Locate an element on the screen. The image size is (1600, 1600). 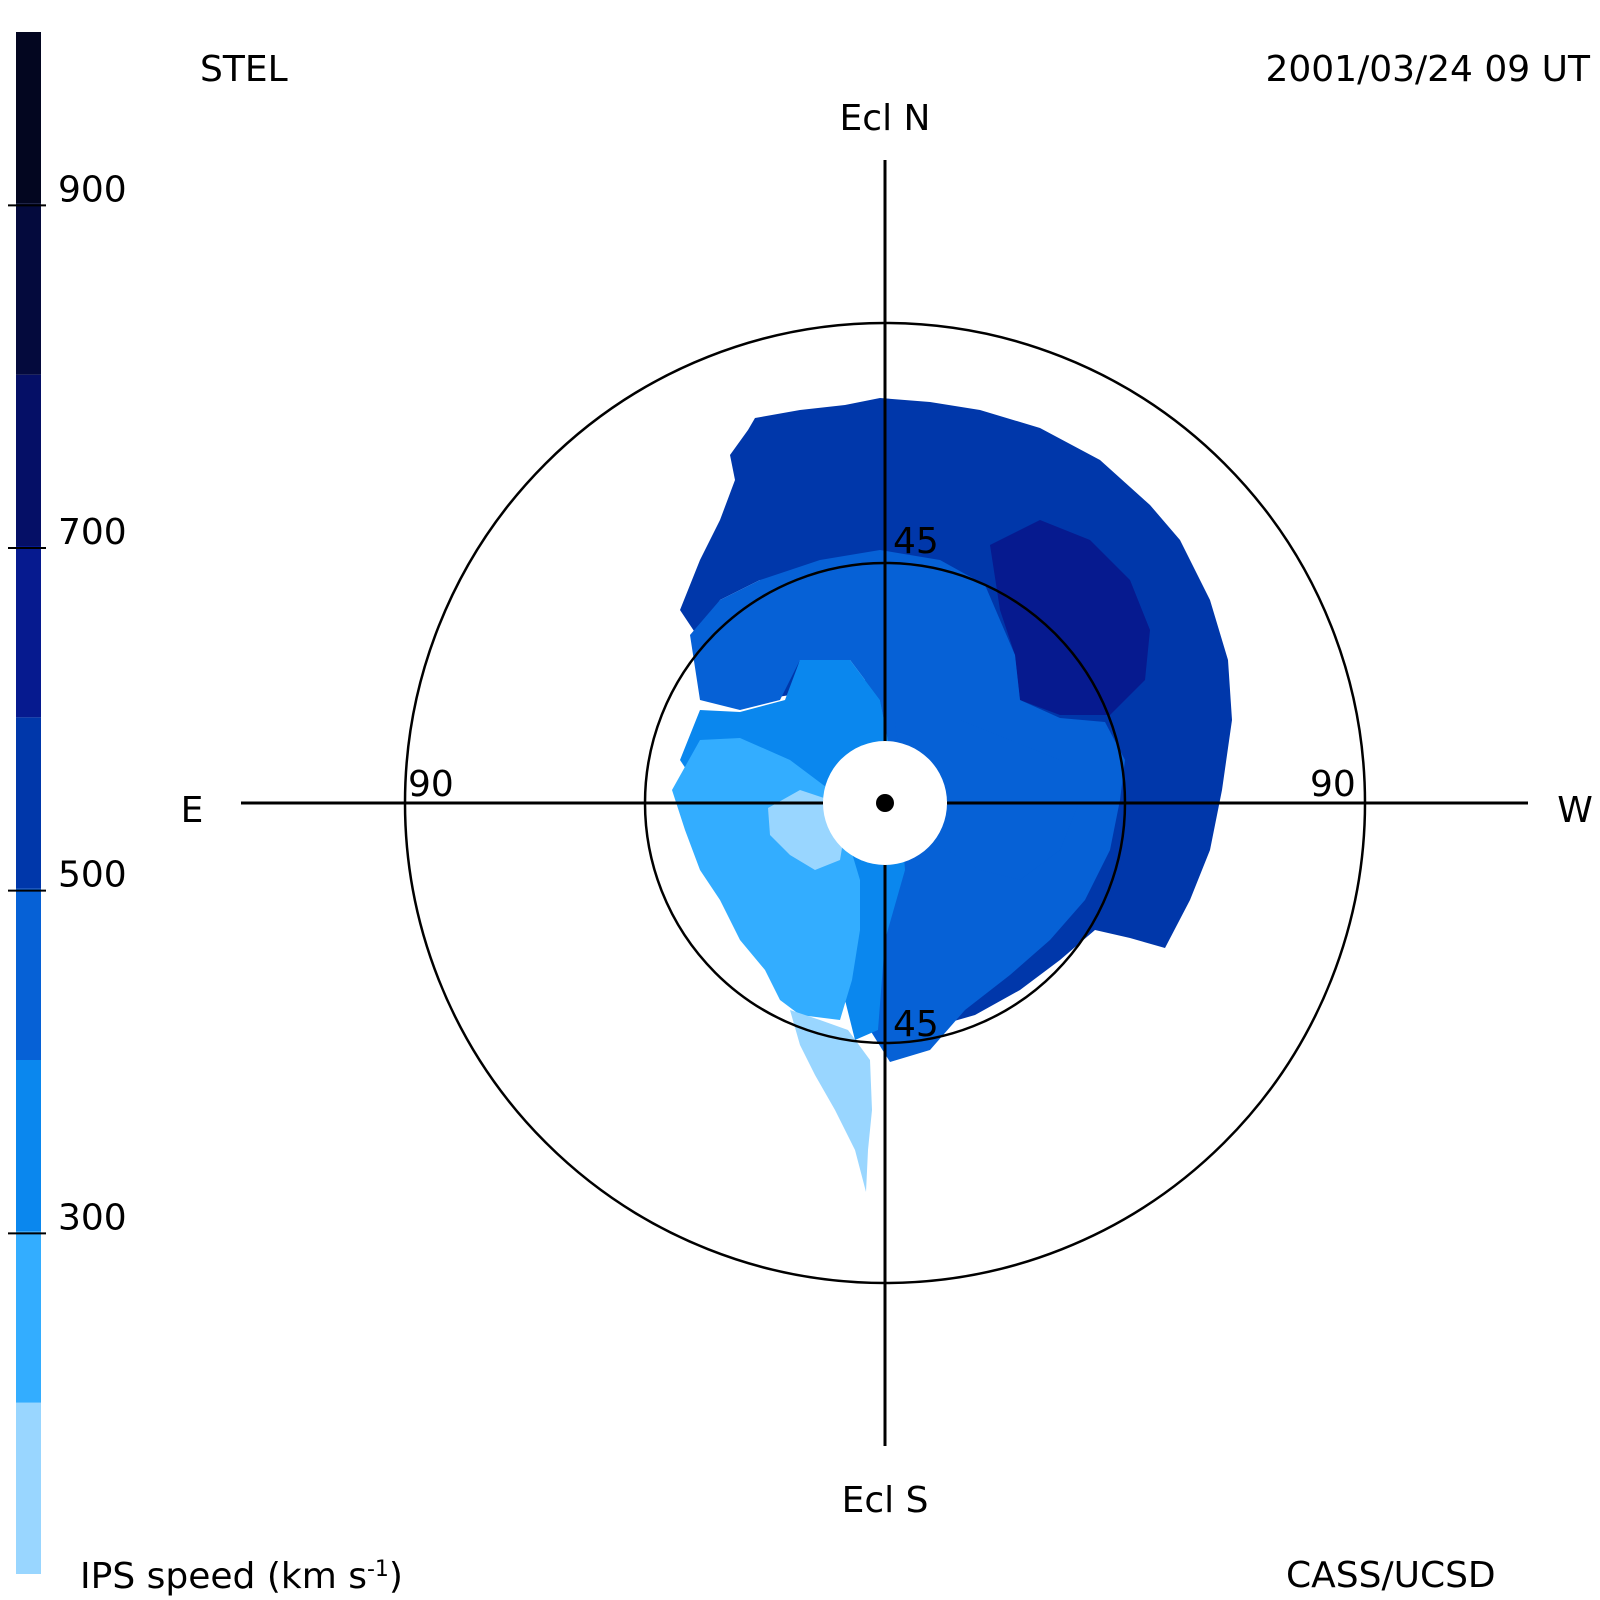
credit-label: CASS/UCSD is located at coordinates (1391, 1575).